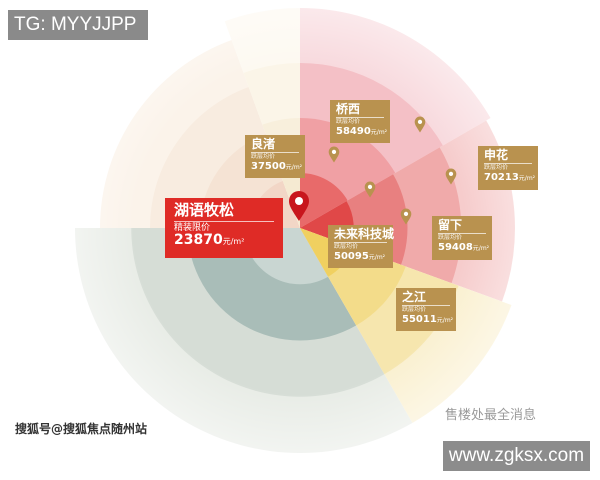 This screenshot has width=600, height=480. Describe the element at coordinates (351, 256) in the screenshot. I see `area-price: 50095` at that location.